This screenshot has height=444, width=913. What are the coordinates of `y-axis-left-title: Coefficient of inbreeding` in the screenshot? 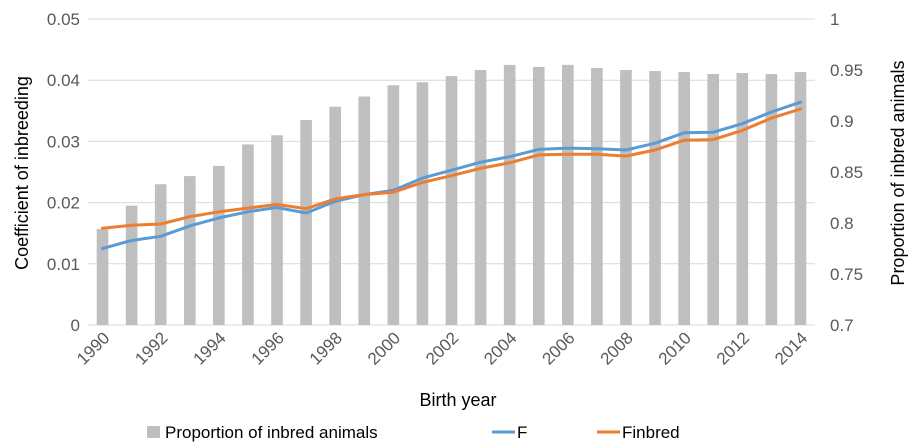 It's located at (22, 173).